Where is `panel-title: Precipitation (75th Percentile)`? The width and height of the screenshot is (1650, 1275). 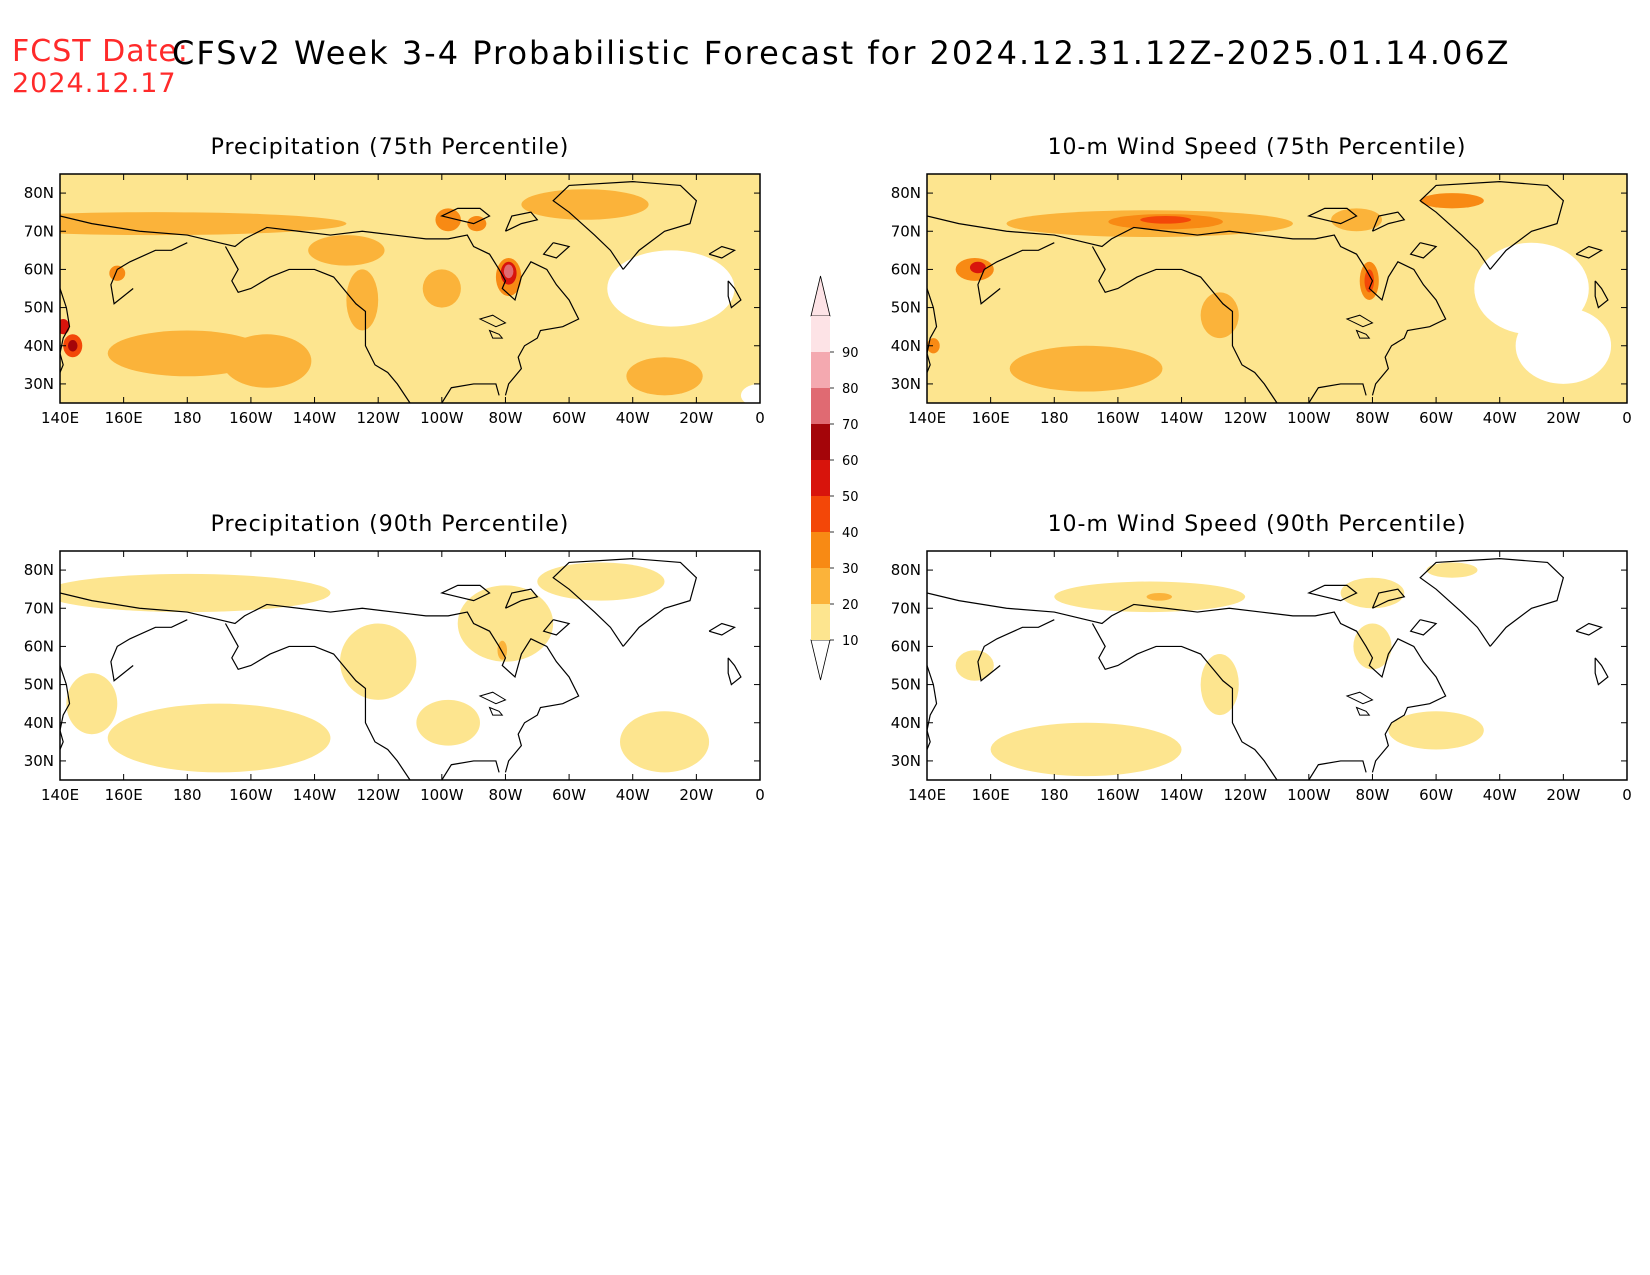 panel-title: Precipitation (75th Percentile) is located at coordinates (390, 147).